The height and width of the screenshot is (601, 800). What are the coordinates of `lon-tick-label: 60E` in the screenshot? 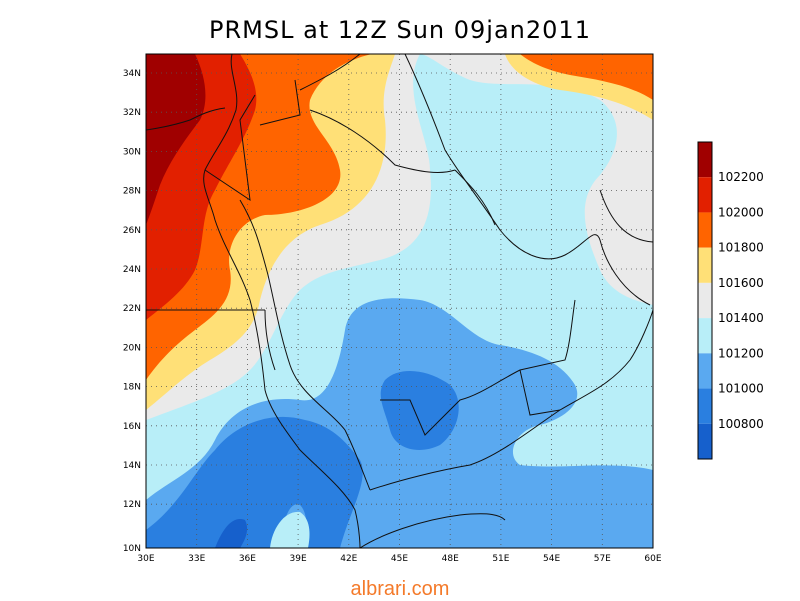 It's located at (652, 559).